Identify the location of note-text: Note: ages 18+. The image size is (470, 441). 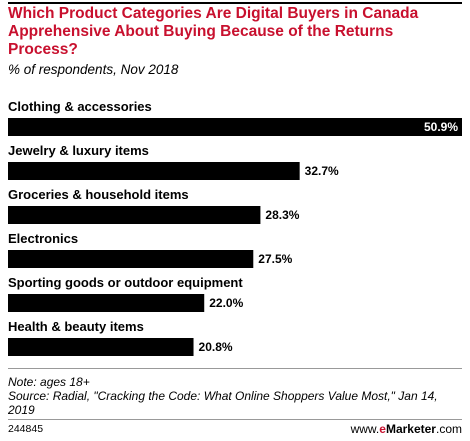
(49, 382).